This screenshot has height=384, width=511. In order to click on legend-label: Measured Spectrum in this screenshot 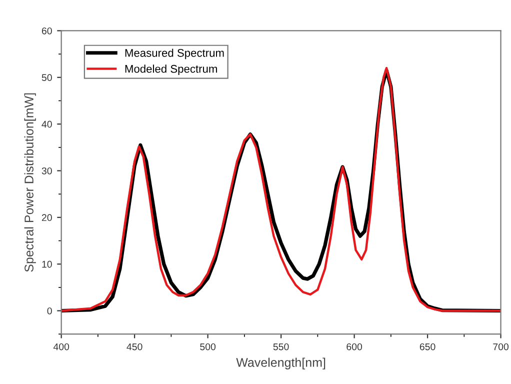, I will do `click(174, 54)`.